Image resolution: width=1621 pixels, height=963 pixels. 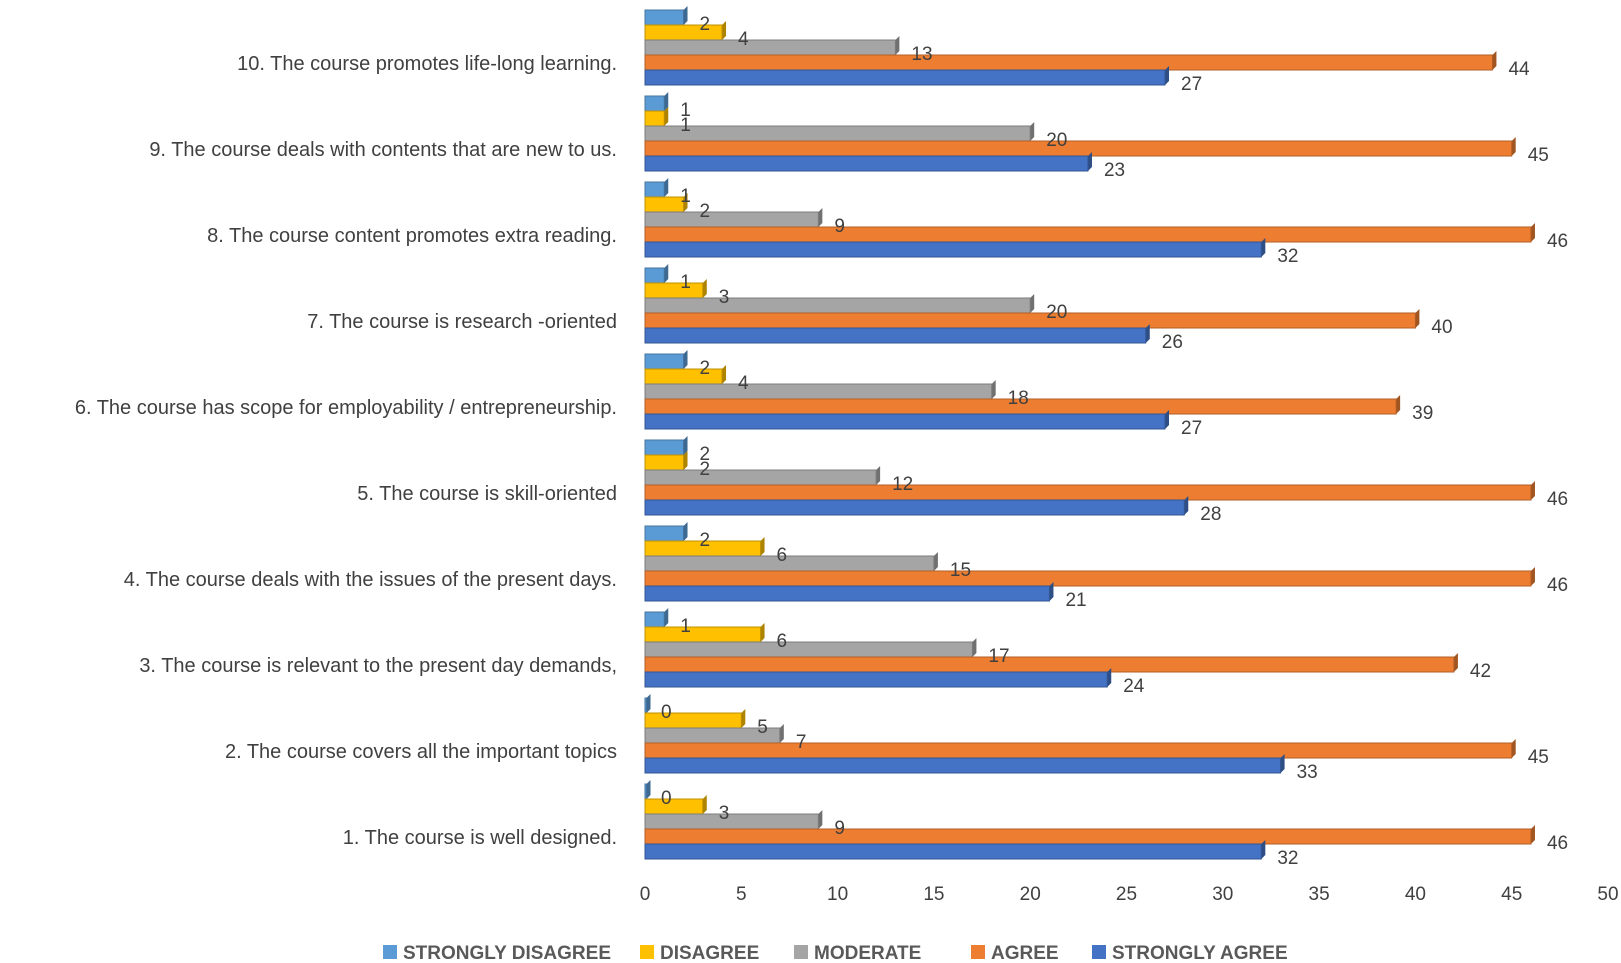 What do you see at coordinates (921, 54) in the screenshot?
I see `data-label: 13` at bounding box center [921, 54].